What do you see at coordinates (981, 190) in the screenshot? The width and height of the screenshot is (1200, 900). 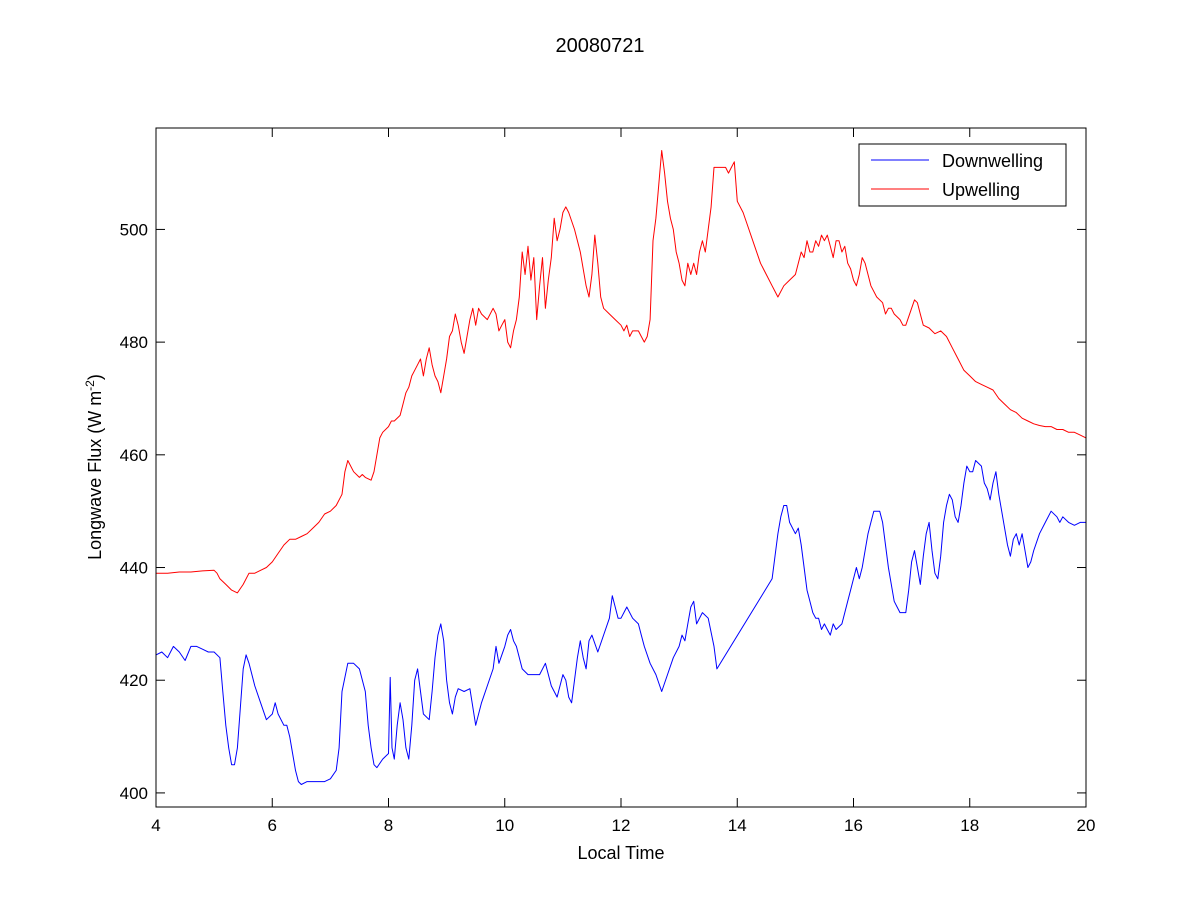 I see `legend-label-upwelling: Upwelling` at bounding box center [981, 190].